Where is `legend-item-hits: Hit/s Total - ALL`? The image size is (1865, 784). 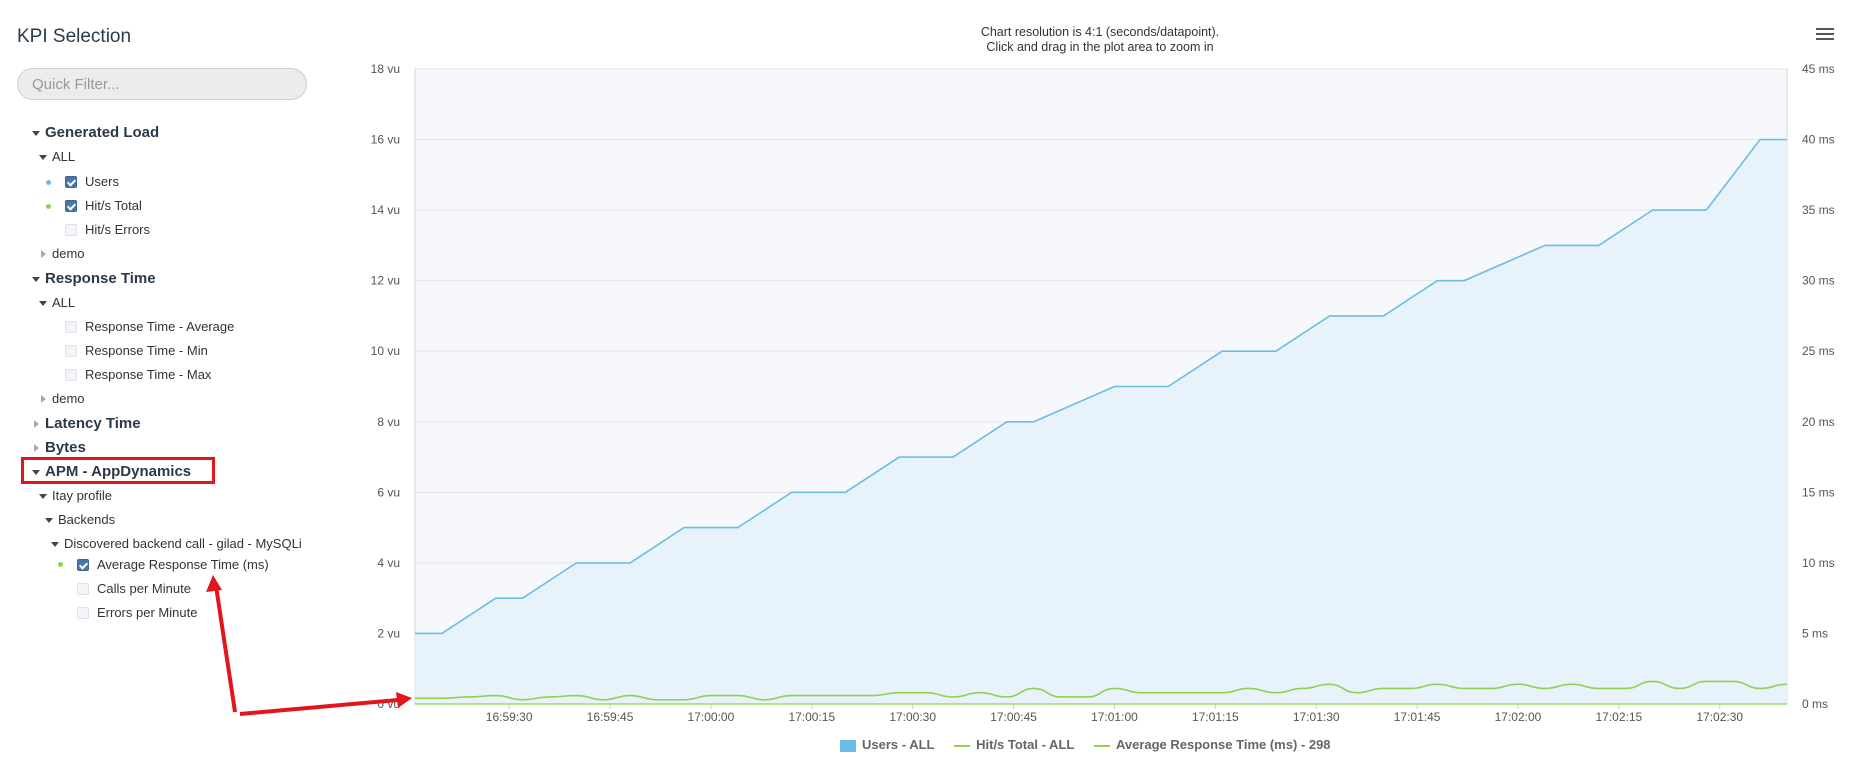
legend-item-hits: Hit/s Total - ALL is located at coordinates (1014, 744).